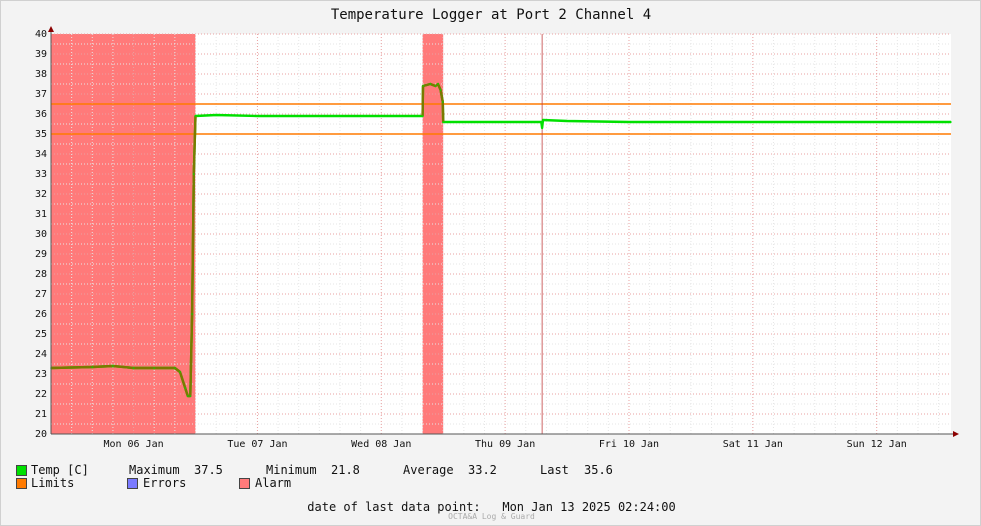  Describe the element at coordinates (41, 254) in the screenshot. I see `y-tick-label: 29` at that location.